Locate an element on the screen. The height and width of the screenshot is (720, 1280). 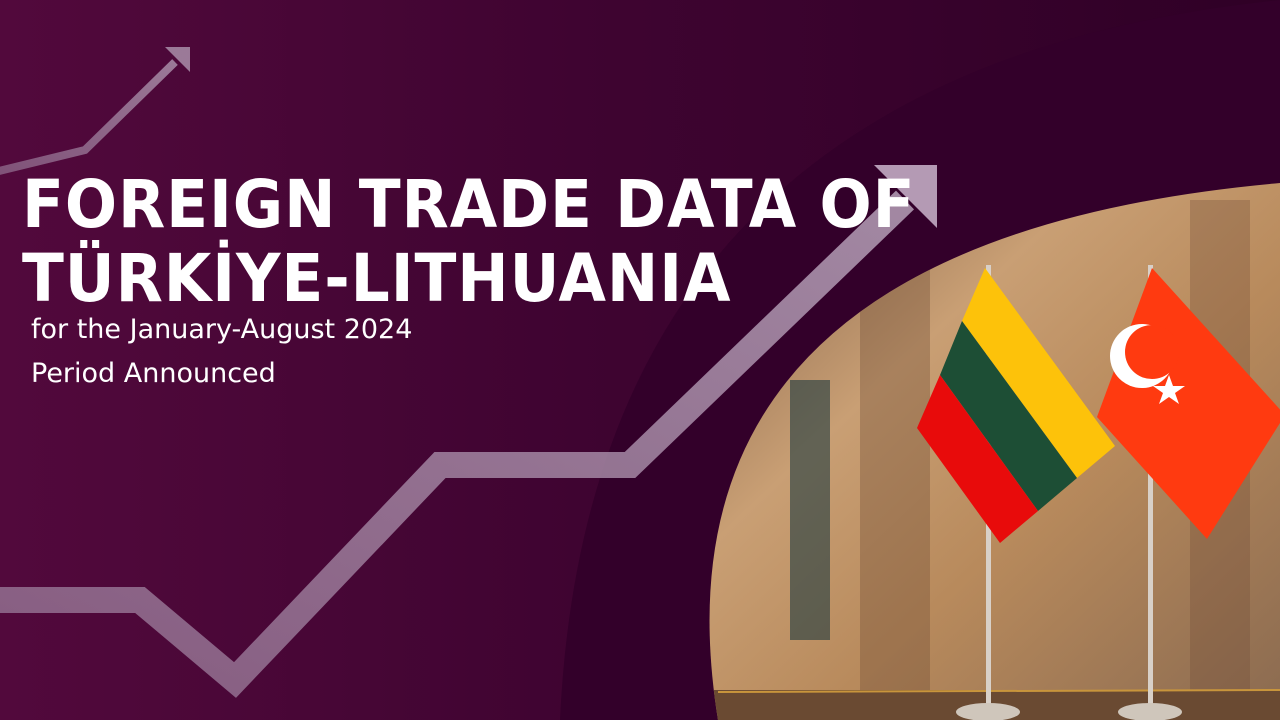
turkey-flag-pole is located at coordinates (1150, 485).